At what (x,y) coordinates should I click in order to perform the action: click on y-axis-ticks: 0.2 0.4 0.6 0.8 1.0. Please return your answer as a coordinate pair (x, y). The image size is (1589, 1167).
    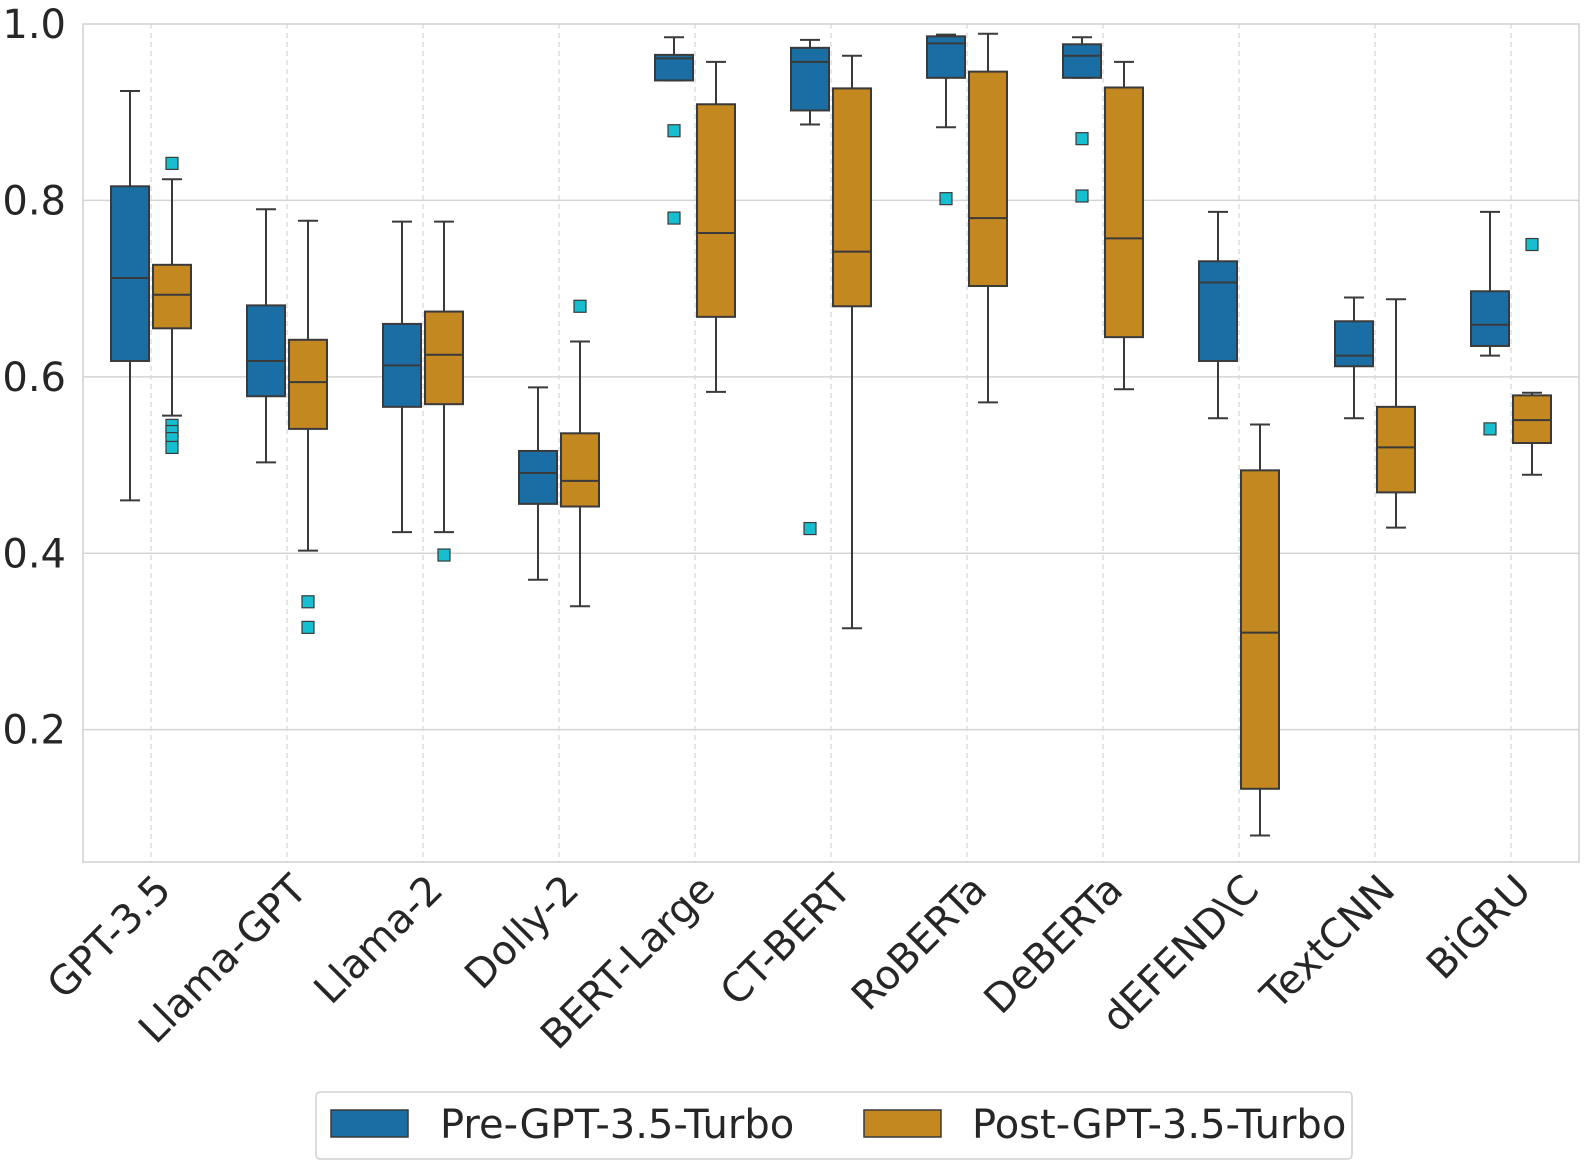
    Looking at the image, I should click on (34, 378).